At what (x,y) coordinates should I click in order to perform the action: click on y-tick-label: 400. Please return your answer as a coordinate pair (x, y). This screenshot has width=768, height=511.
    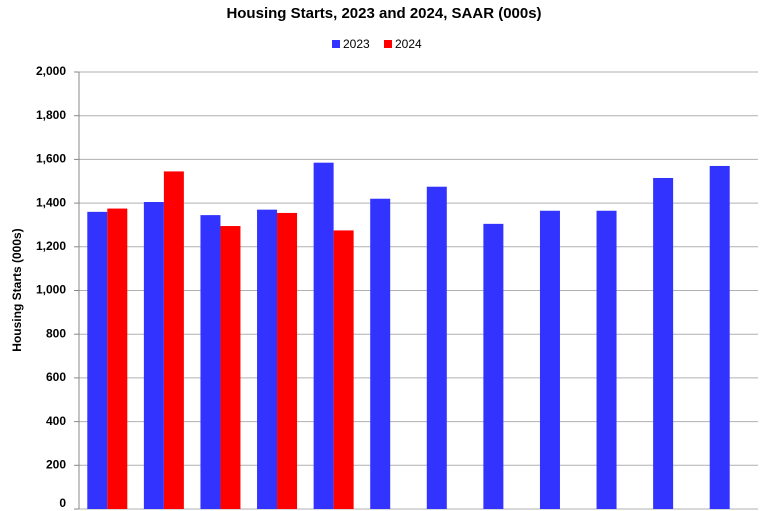
    Looking at the image, I should click on (56, 421).